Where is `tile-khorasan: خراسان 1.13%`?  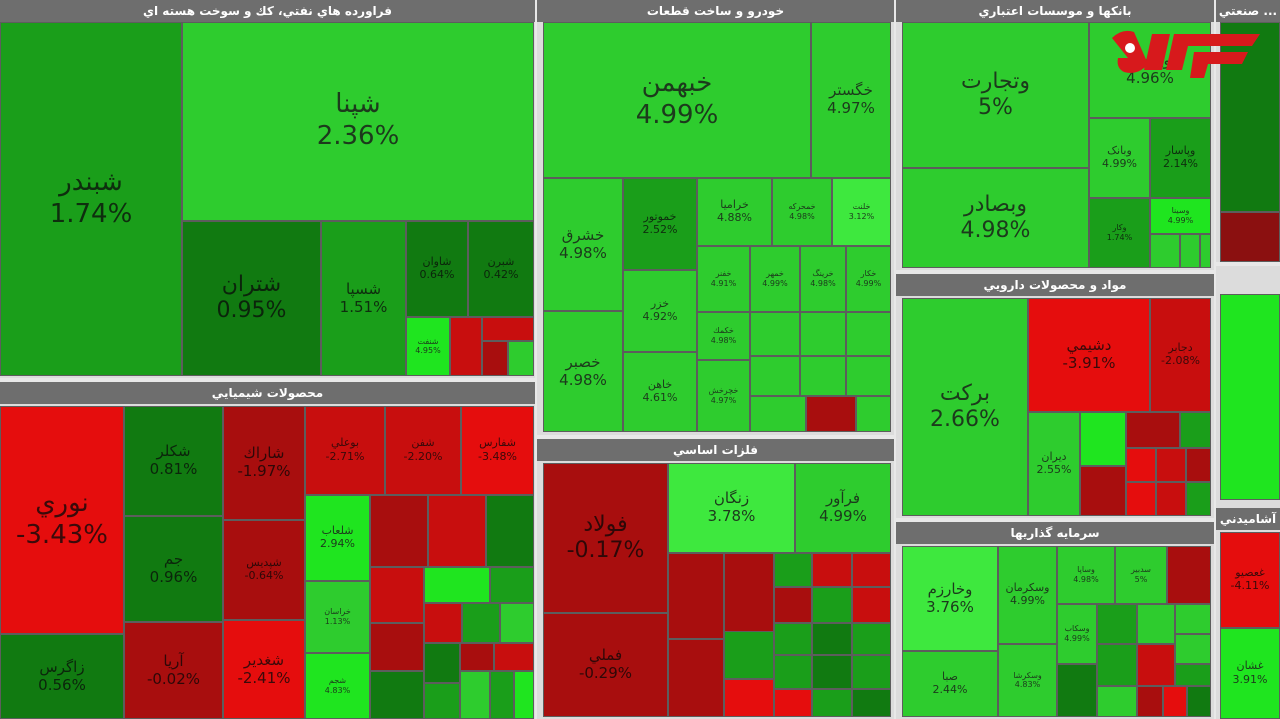
tile-khorasan: خراسان 1.13% is located at coordinates (337, 617).